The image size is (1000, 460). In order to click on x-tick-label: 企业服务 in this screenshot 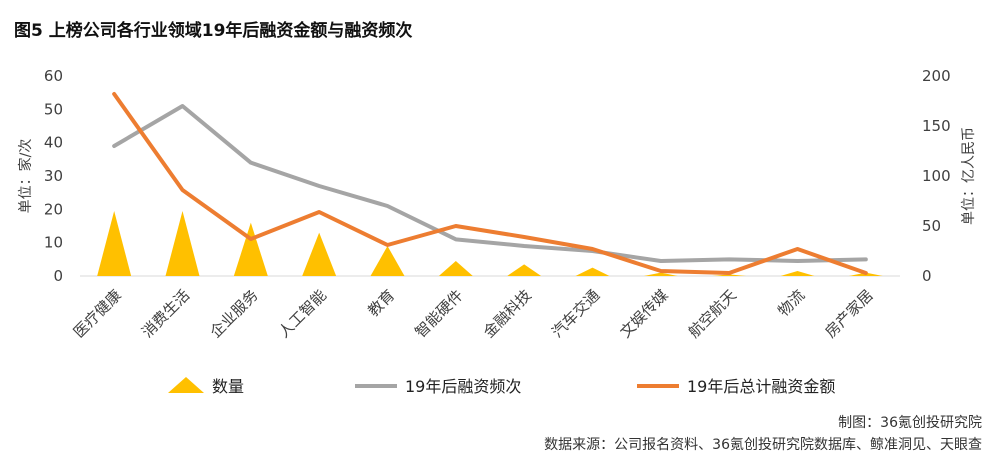, I will do `click(233, 313)`.